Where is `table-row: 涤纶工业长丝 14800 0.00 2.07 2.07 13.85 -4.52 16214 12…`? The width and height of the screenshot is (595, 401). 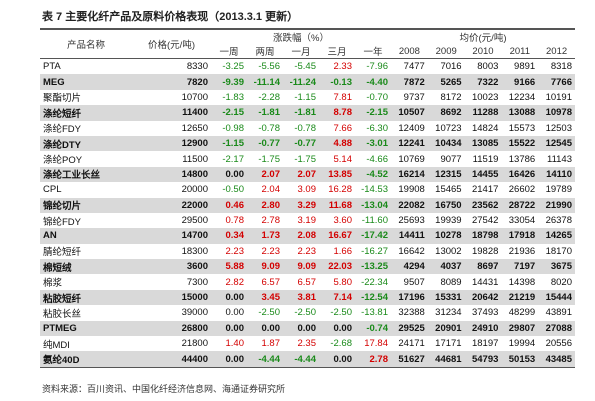 table-row: 涤纶工业长丝 14800 0.00 2.07 2.07 13.85 -4.52 16214 12… is located at coordinates (307, 174).